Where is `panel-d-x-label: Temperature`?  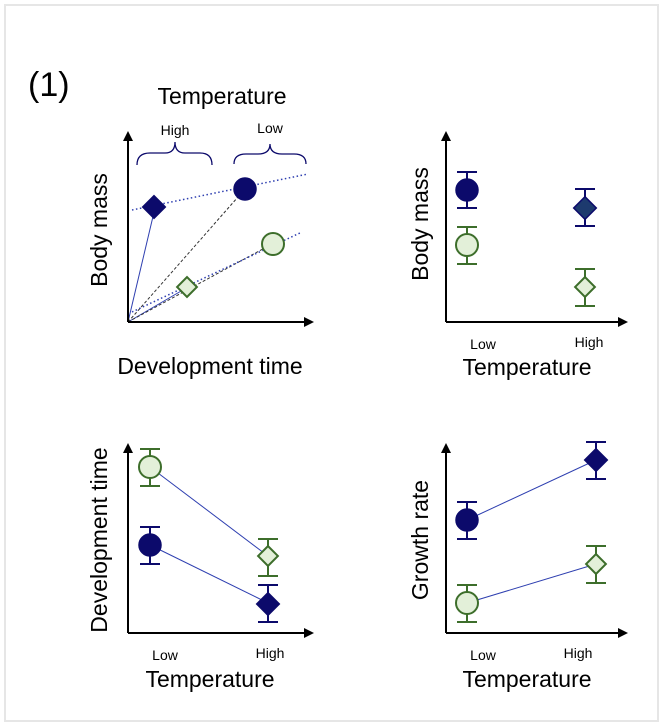 panel-d-x-label: Temperature is located at coordinates (526, 679).